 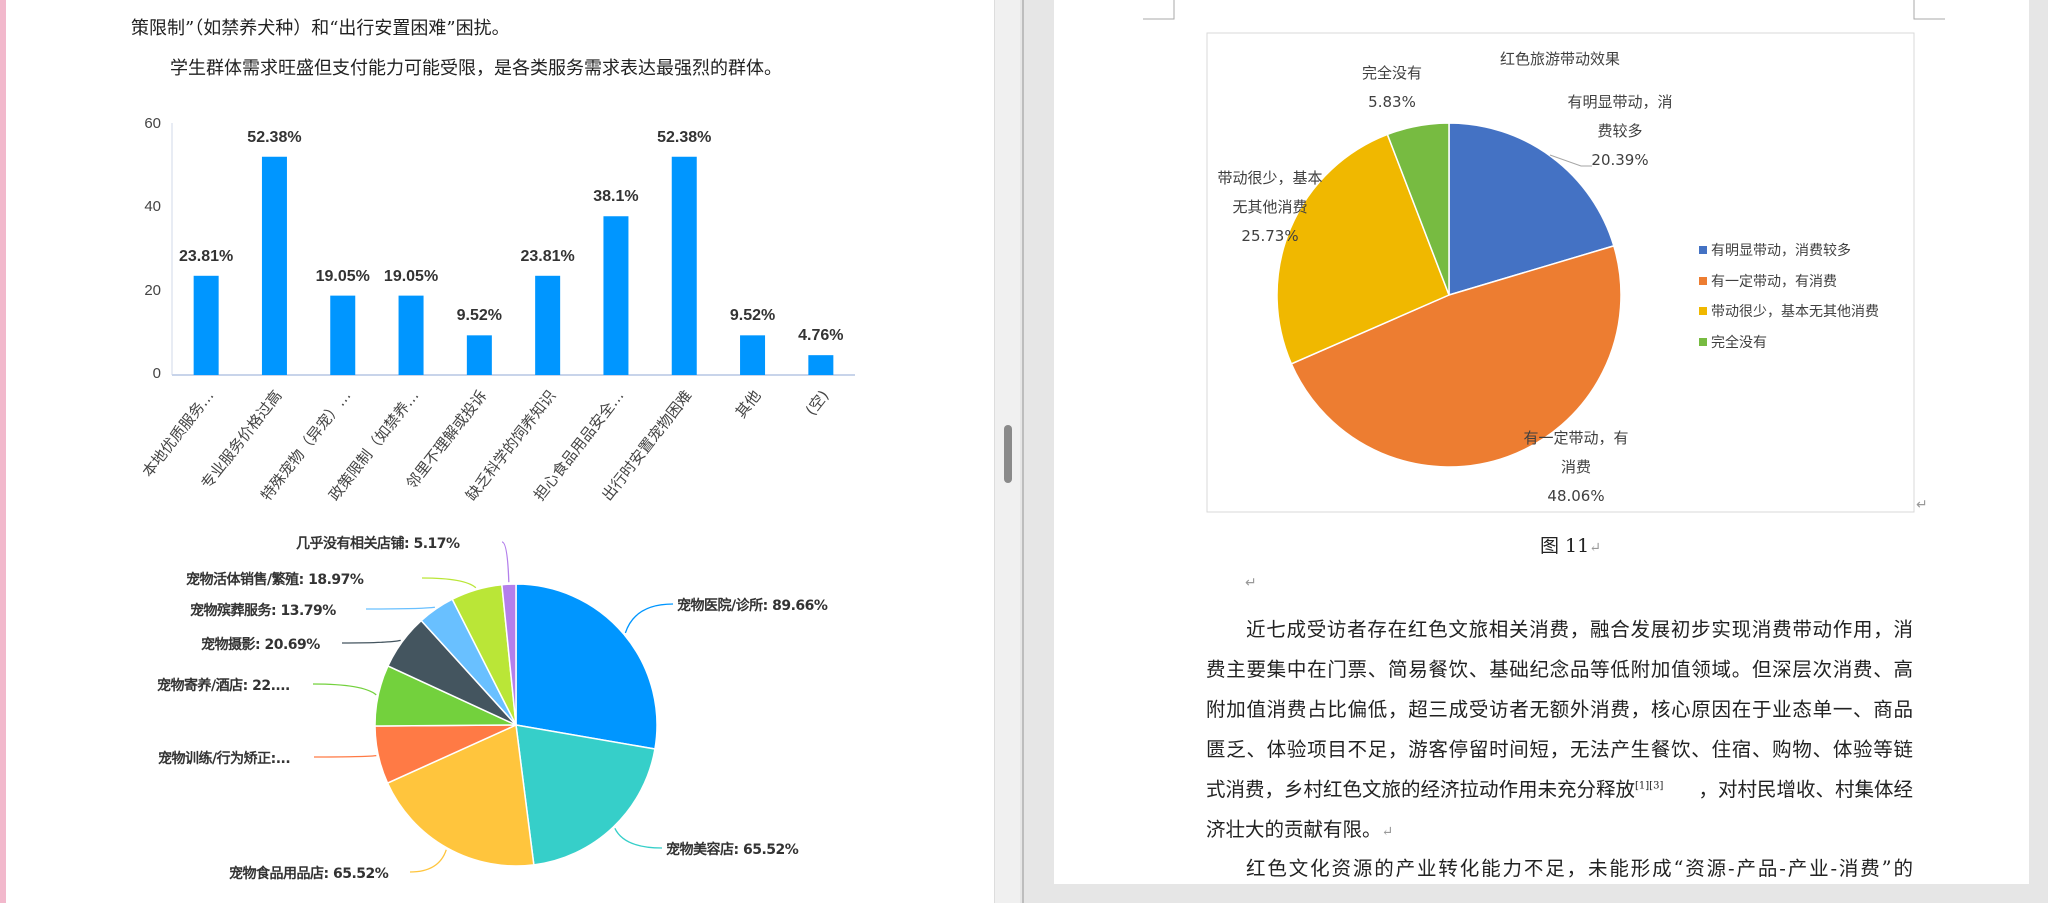 What do you see at coordinates (476, 68) in the screenshot?
I see `body-text-line: 学生群体需求旺盛但支付能力可能受限，是各类服务需求表达最强烈的群体。` at bounding box center [476, 68].